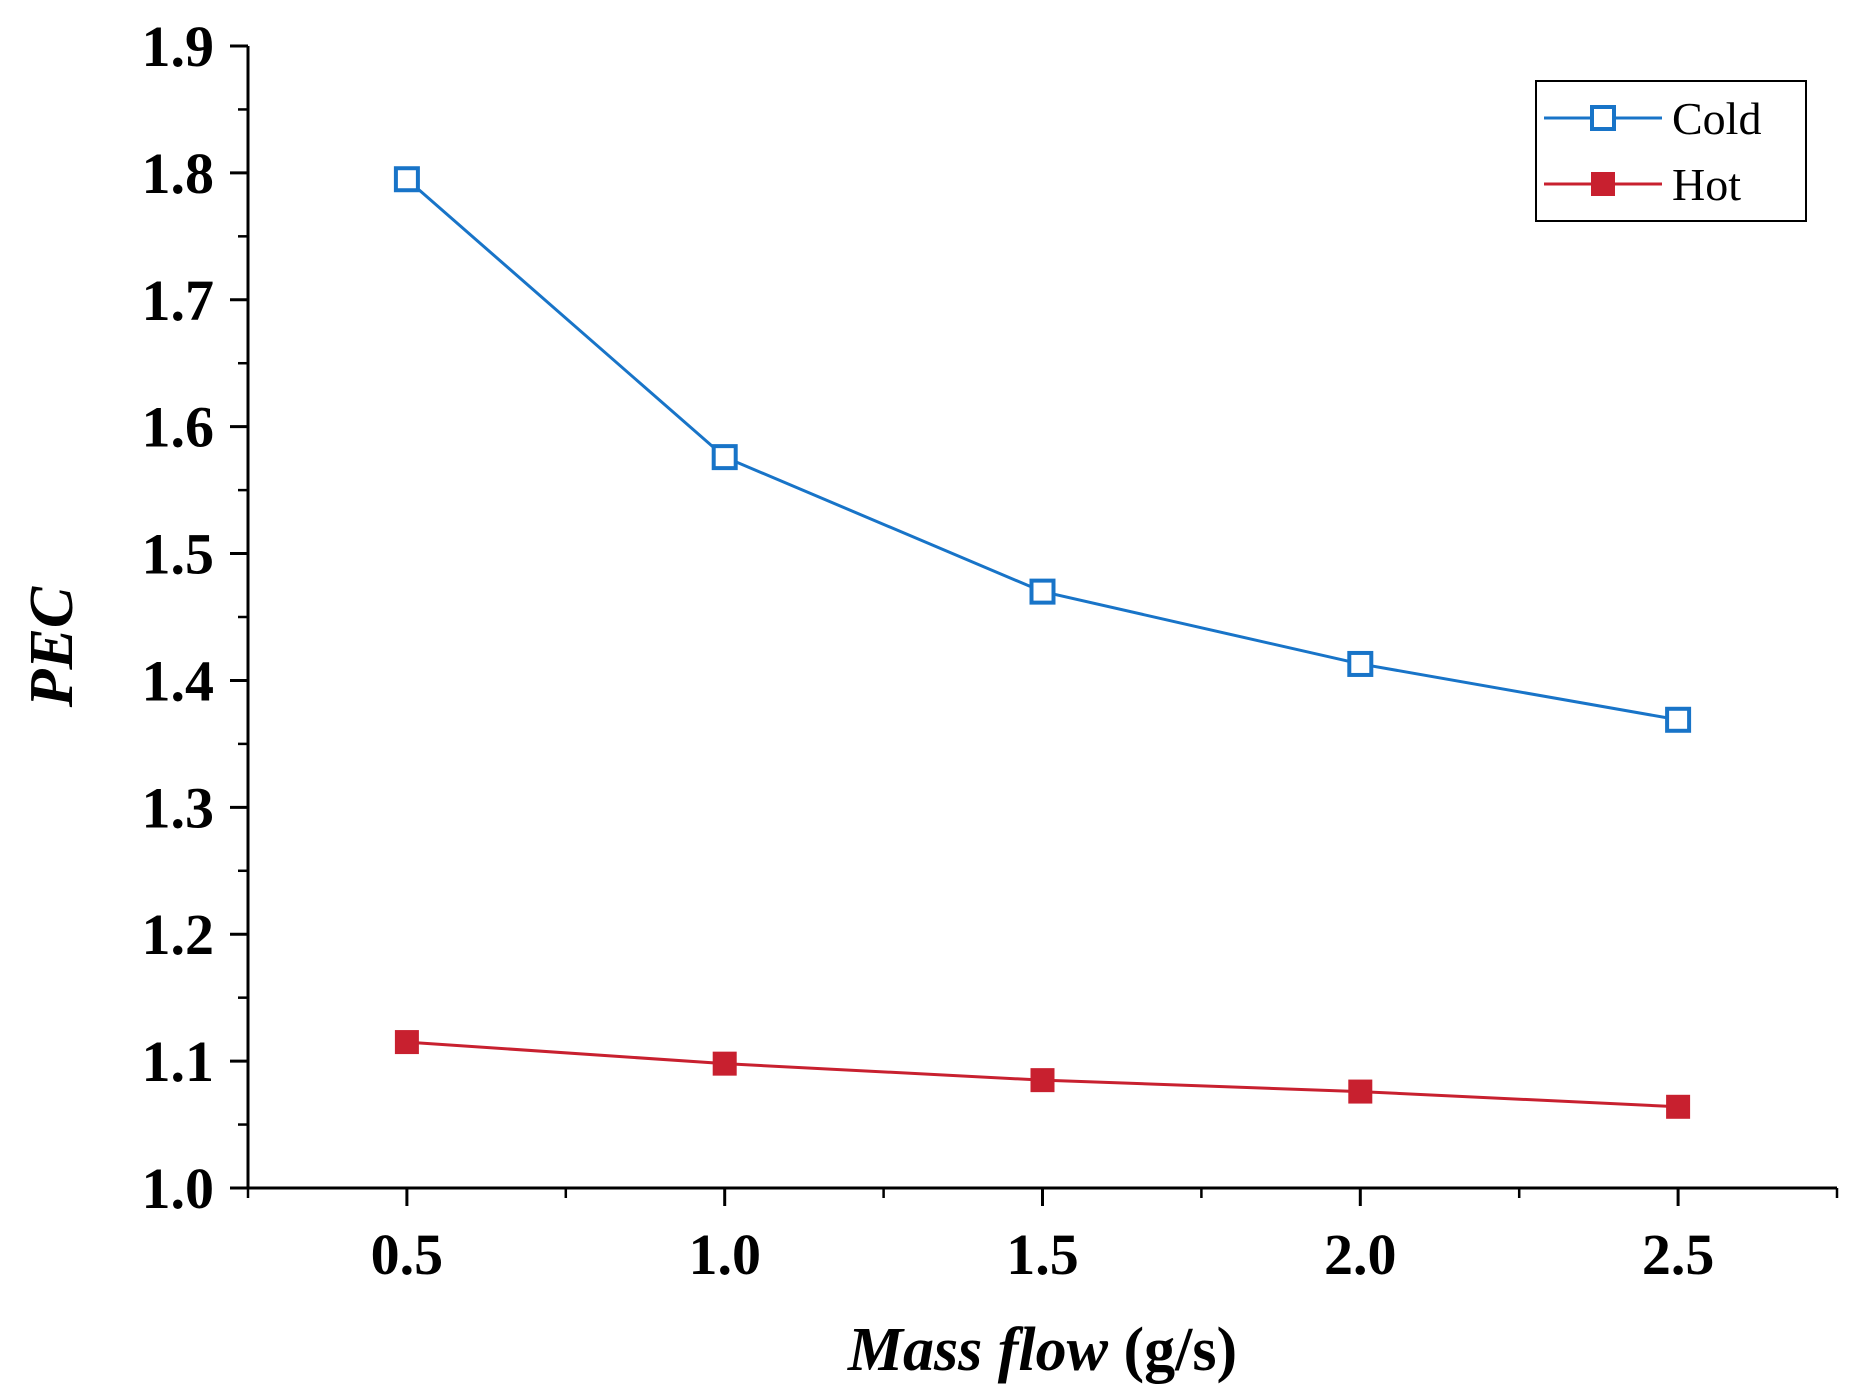  Describe the element at coordinates (978, 1350) in the screenshot. I see `x-axis-title-main: Mass flow` at that location.